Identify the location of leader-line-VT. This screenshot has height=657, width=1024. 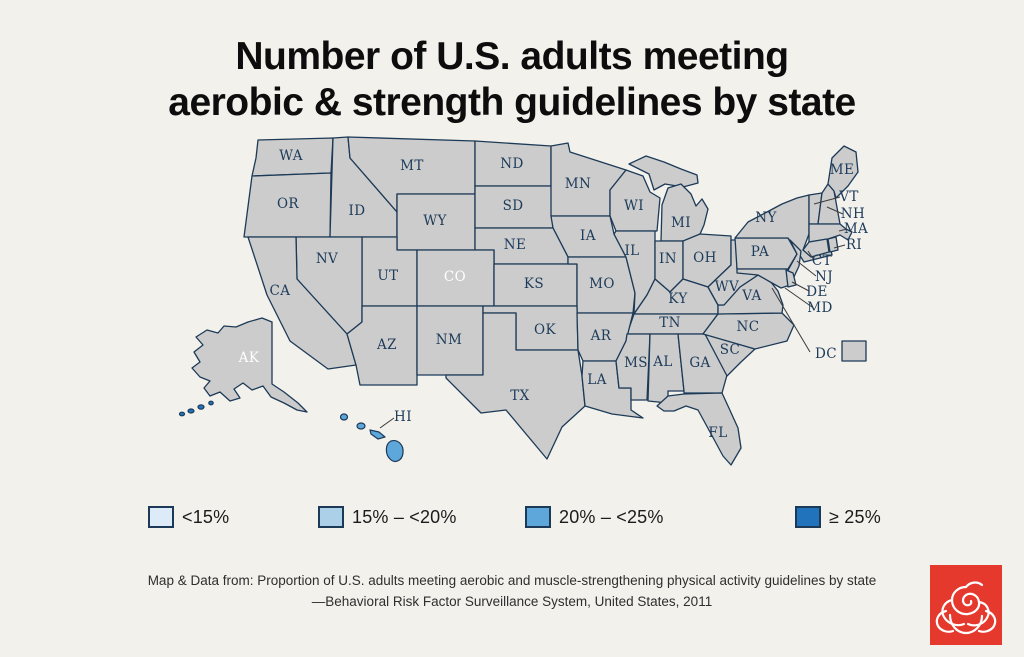
(827, 200).